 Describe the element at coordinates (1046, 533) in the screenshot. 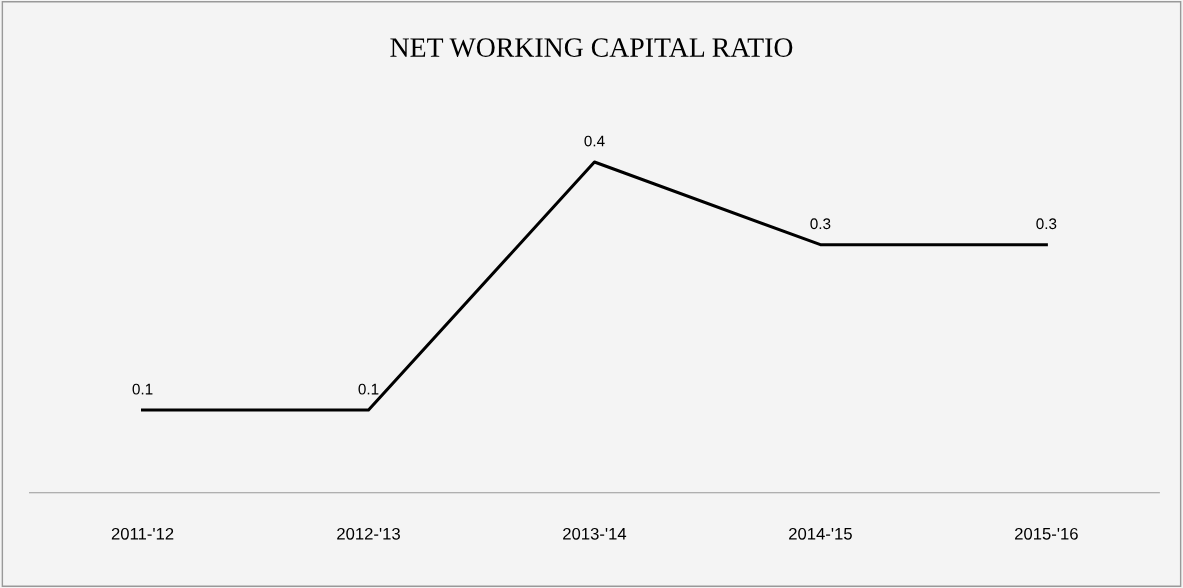

I see `x-tick-label: 2015-'16` at that location.